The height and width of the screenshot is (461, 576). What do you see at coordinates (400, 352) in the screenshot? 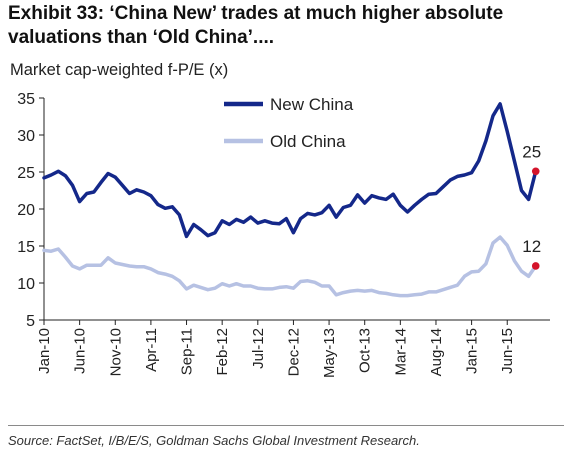
I see `x-tick-label: Mar-14` at bounding box center [400, 352].